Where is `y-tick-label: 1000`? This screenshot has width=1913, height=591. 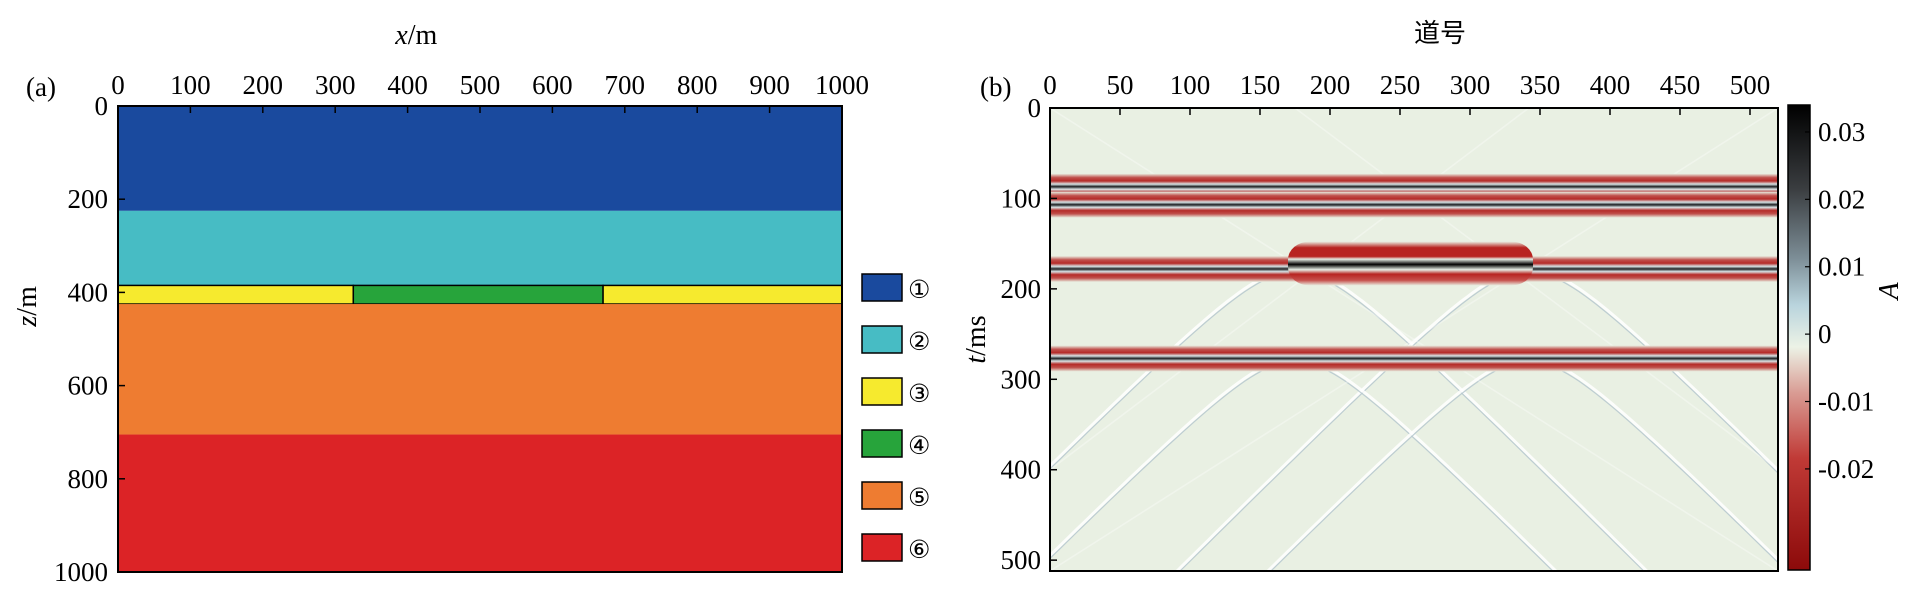
y-tick-label: 1000 is located at coordinates (81, 572).